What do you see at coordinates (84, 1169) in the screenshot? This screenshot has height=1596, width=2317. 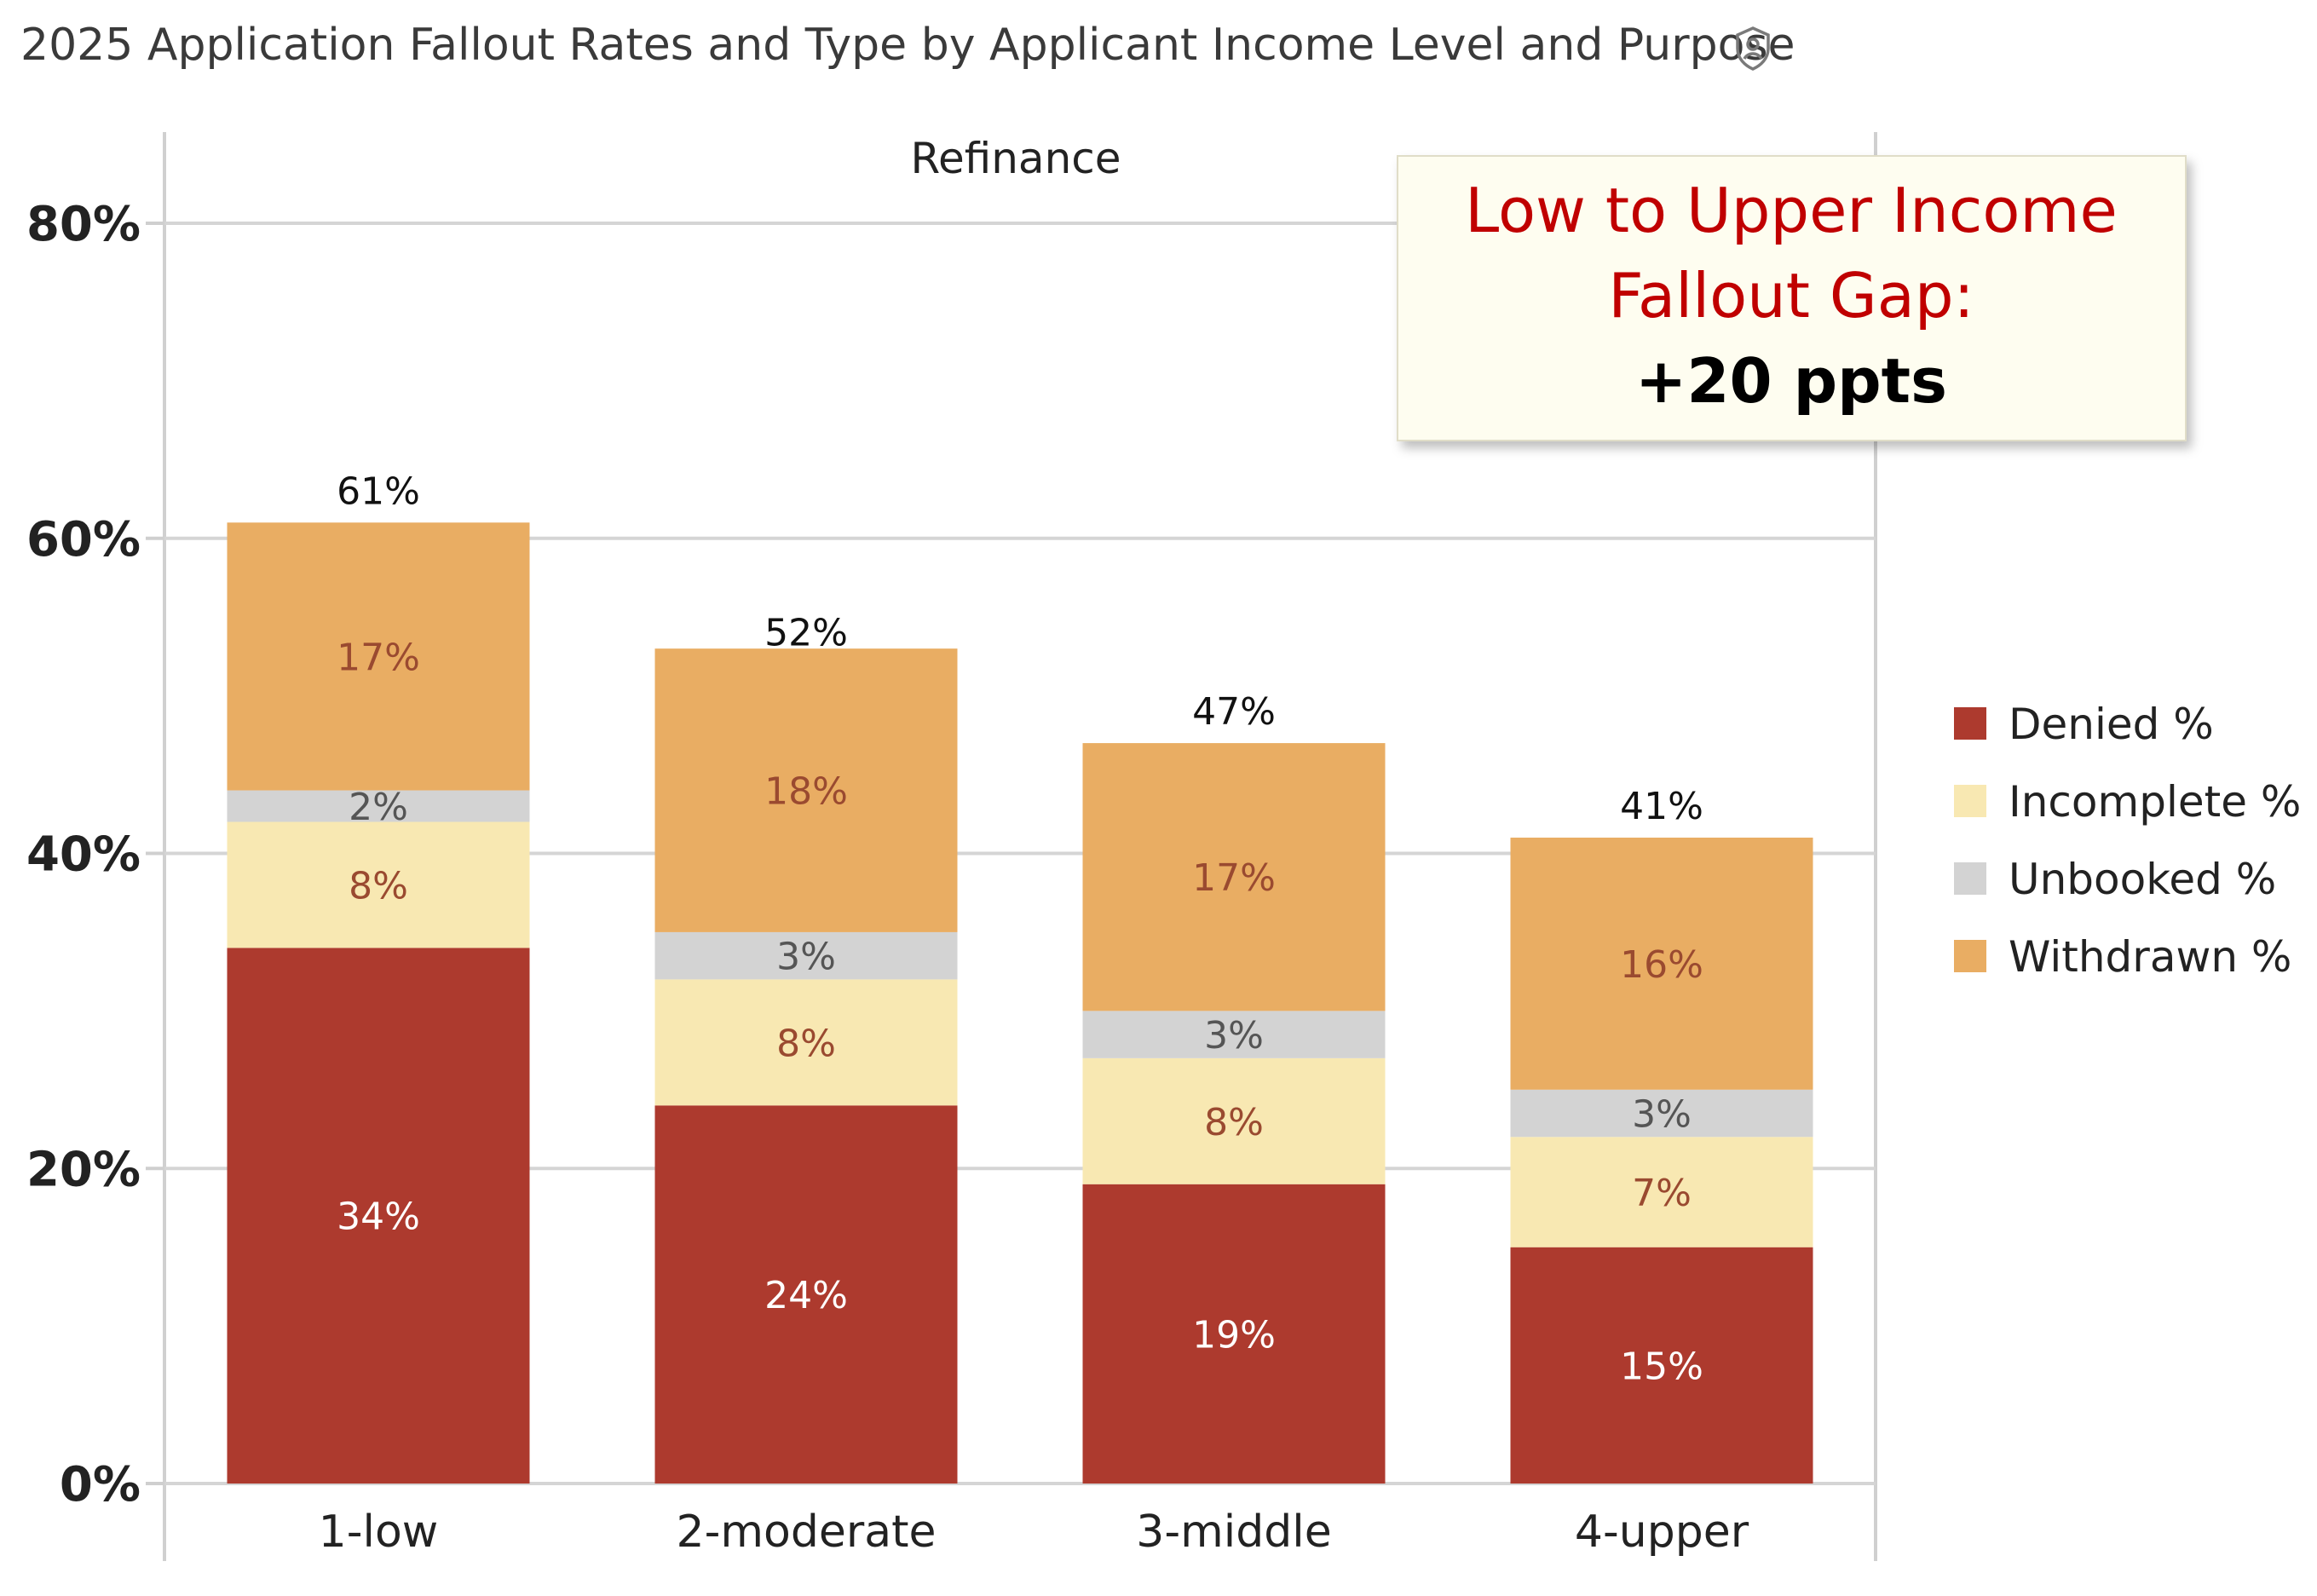 I see `y-tick-label: 20%` at bounding box center [84, 1169].